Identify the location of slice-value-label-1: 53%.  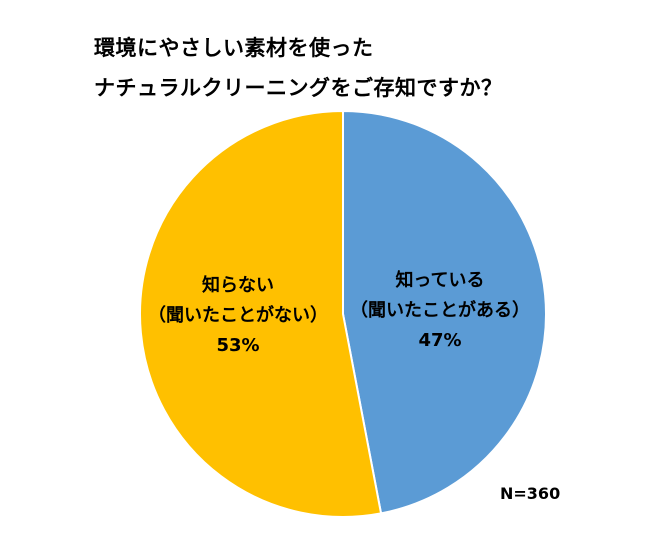
(237, 345).